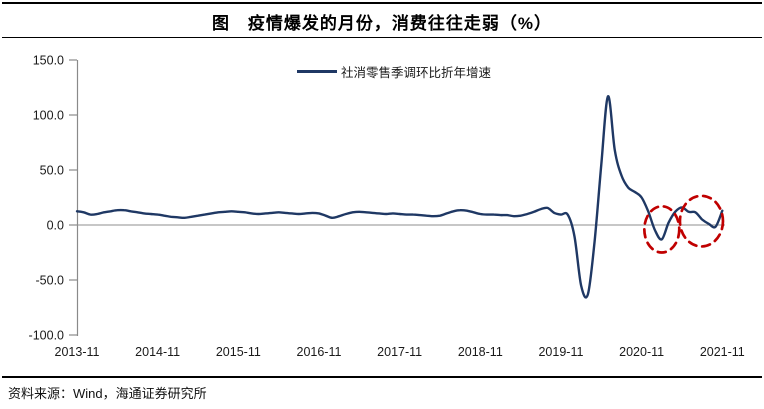 The image size is (764, 409). What do you see at coordinates (77, 352) in the screenshot?
I see `x-tick-label: 2013-11` at bounding box center [77, 352].